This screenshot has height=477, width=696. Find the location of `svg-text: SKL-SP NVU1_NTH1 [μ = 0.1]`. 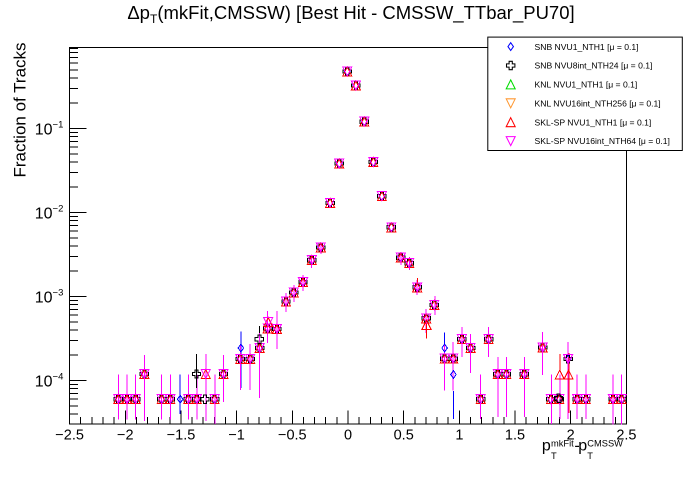

svg-text: SKL-SP NVU1_NTH1 [μ = 0.1] is located at coordinates (593, 122).